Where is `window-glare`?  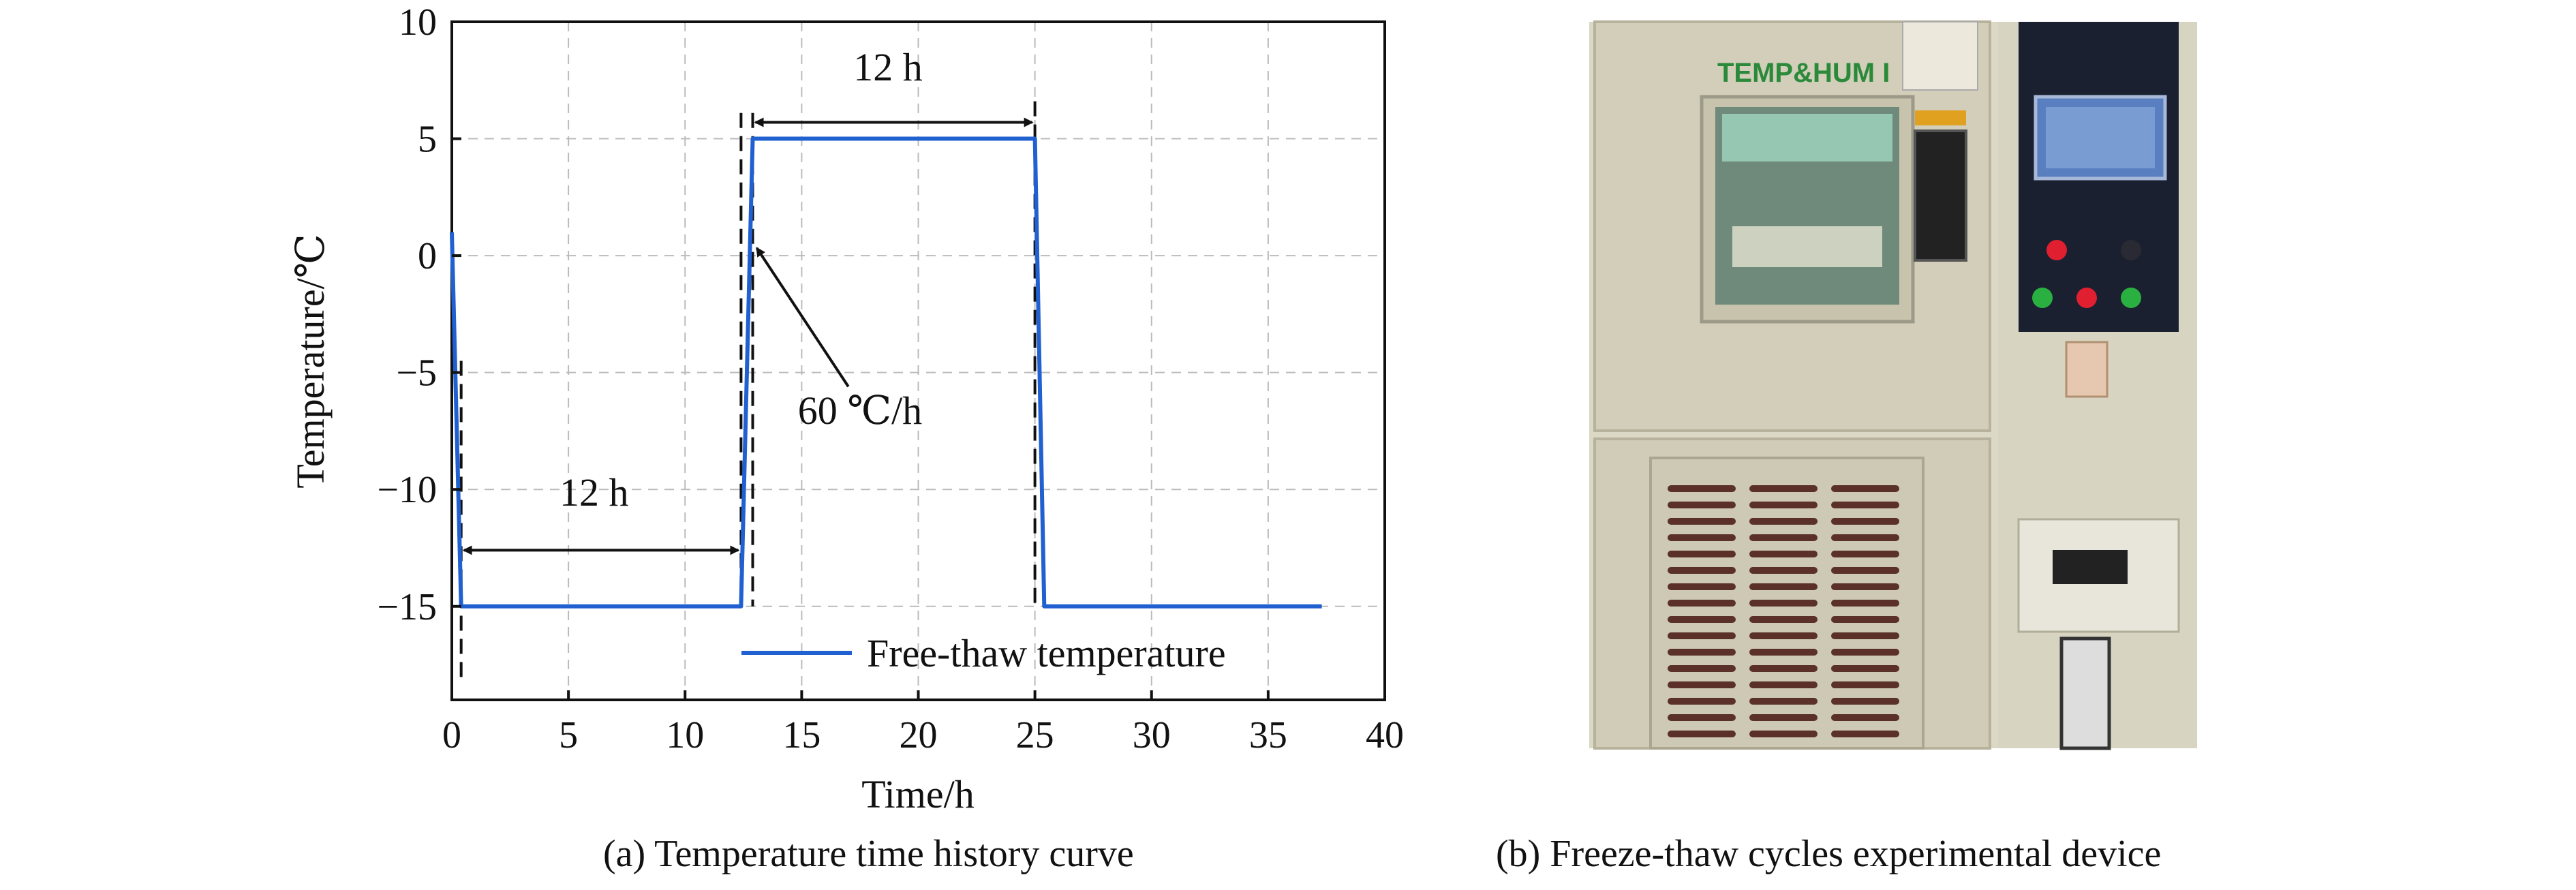
window-glare is located at coordinates (1807, 138).